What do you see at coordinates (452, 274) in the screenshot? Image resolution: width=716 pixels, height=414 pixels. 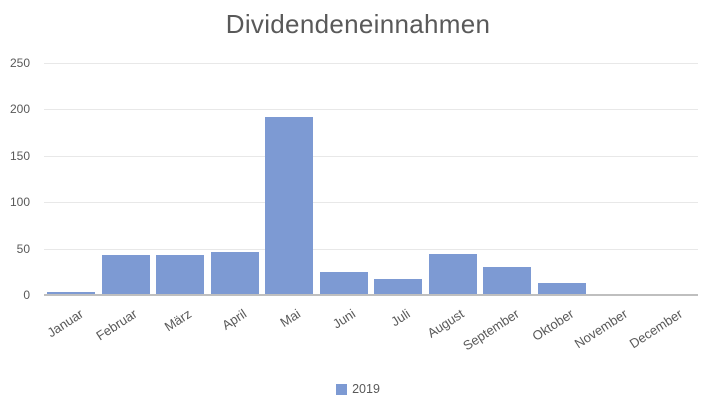 I see `bar-august` at bounding box center [452, 274].